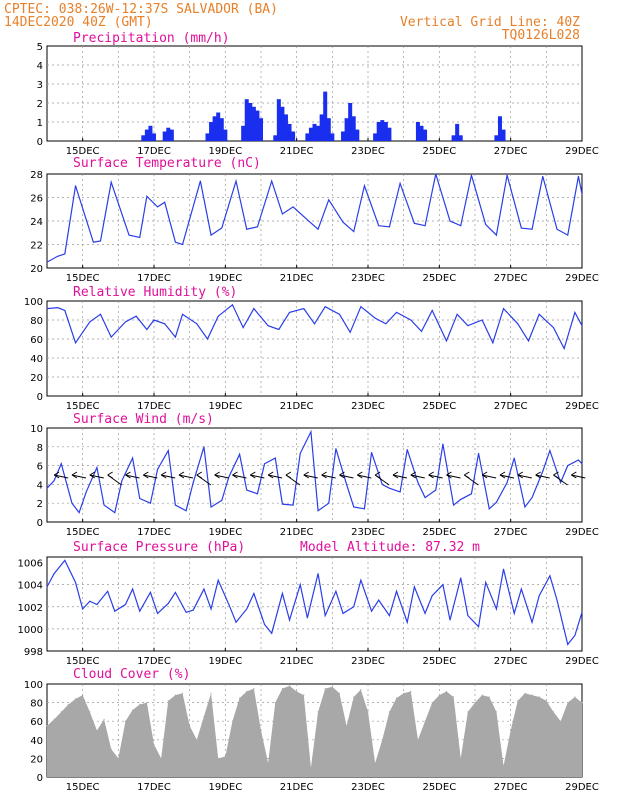 Image resolution: width=618 pixels, height=800 pixels. Describe the element at coordinates (314, 602) in the screenshot. I see `series-line` at that location.